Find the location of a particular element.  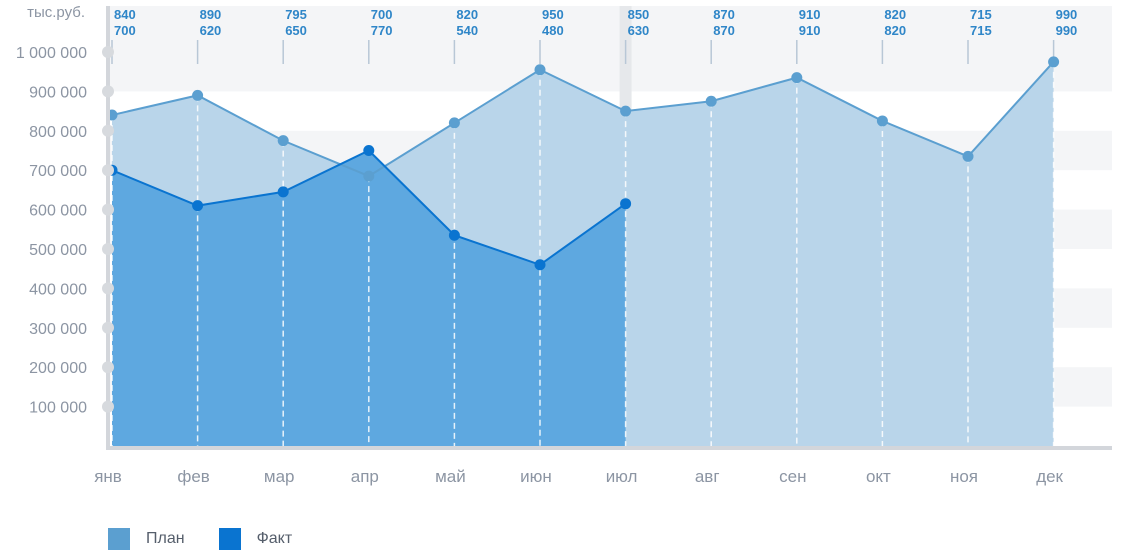

y-tick-label: 100 000 is located at coordinates (58, 408).